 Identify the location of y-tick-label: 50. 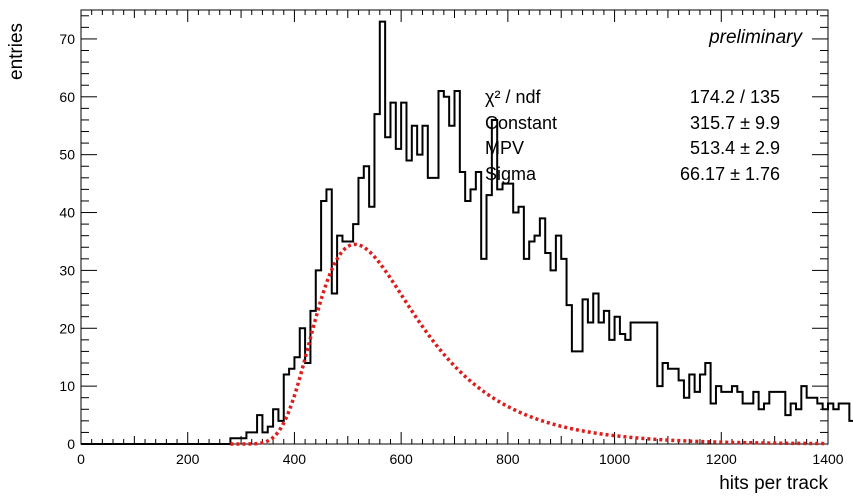
(67, 155).